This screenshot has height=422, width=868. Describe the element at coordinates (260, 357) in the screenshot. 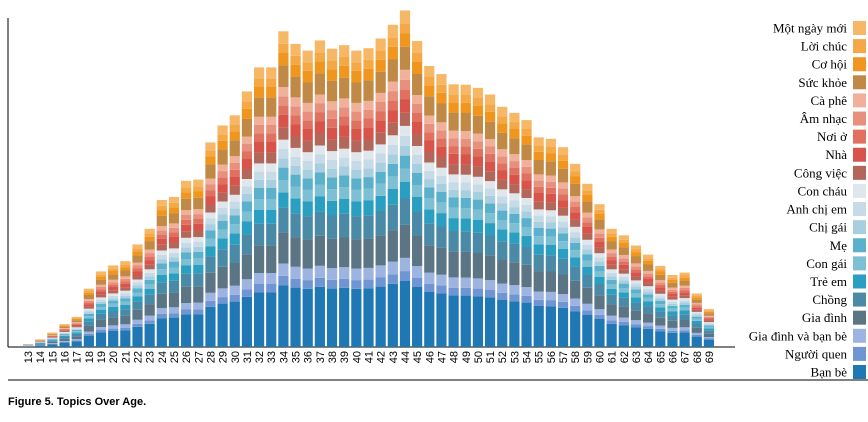

I see `x-tick-label: 32` at that location.